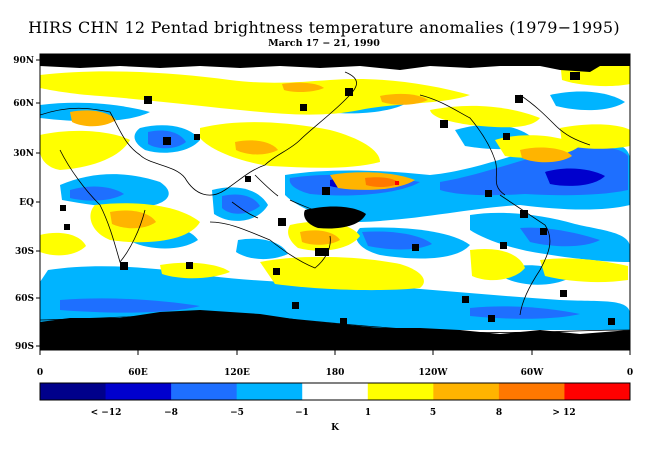 The width and height of the screenshot is (648, 468). I want to click on colorbar-tick-5-pos: 5, so click(433, 413).